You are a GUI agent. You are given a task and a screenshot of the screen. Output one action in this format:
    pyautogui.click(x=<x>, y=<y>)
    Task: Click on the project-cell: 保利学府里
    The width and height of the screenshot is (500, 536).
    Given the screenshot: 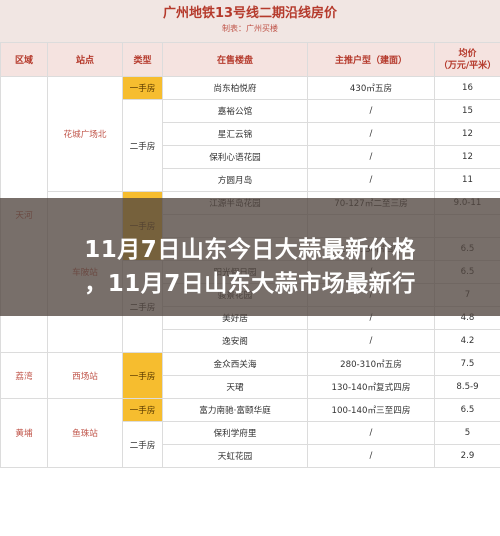 What is the action you would take?
    pyautogui.click(x=235, y=433)
    